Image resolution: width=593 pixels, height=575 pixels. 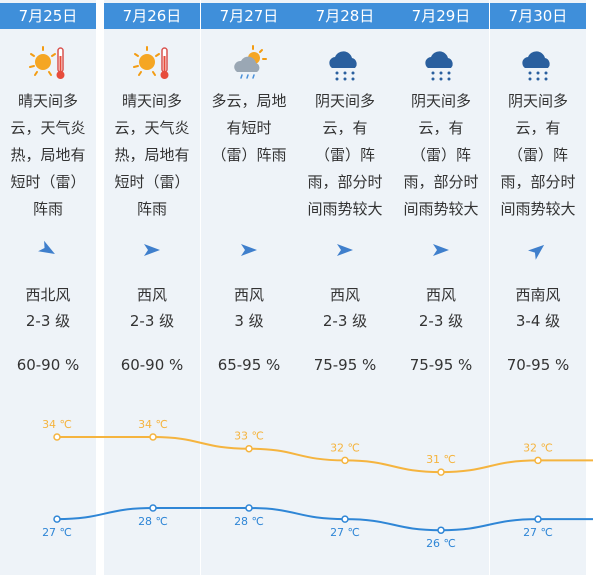 I want to click on wind-direction: 西南风, so click(x=538, y=295).